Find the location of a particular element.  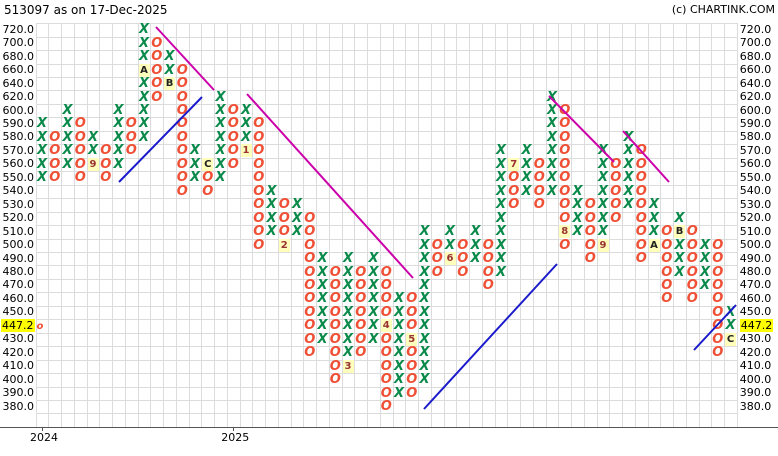

month-marker: A is located at coordinates (654, 245).